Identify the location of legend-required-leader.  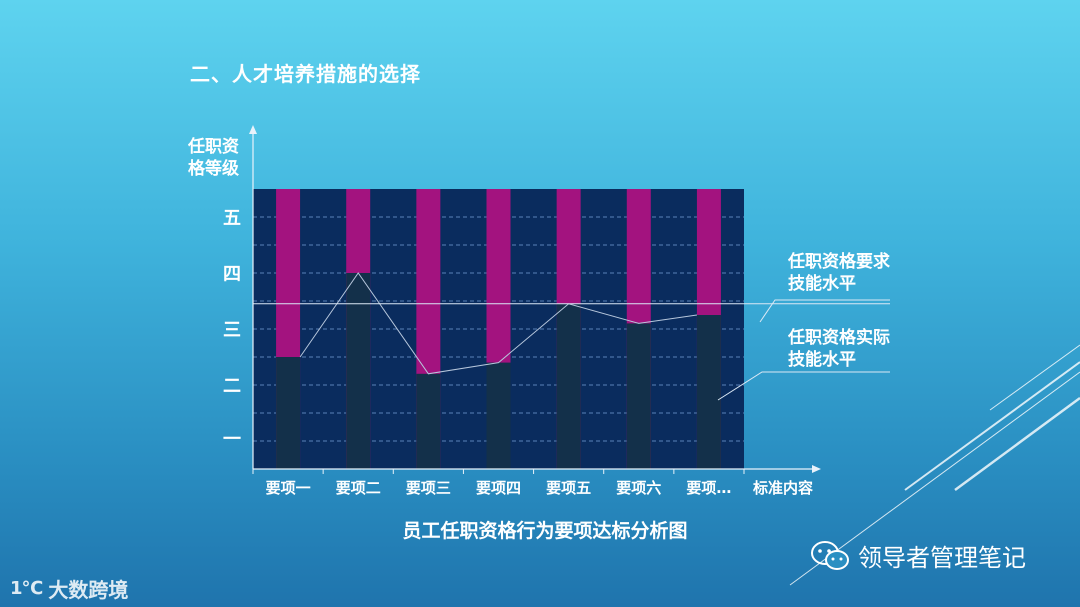
(824, 311).